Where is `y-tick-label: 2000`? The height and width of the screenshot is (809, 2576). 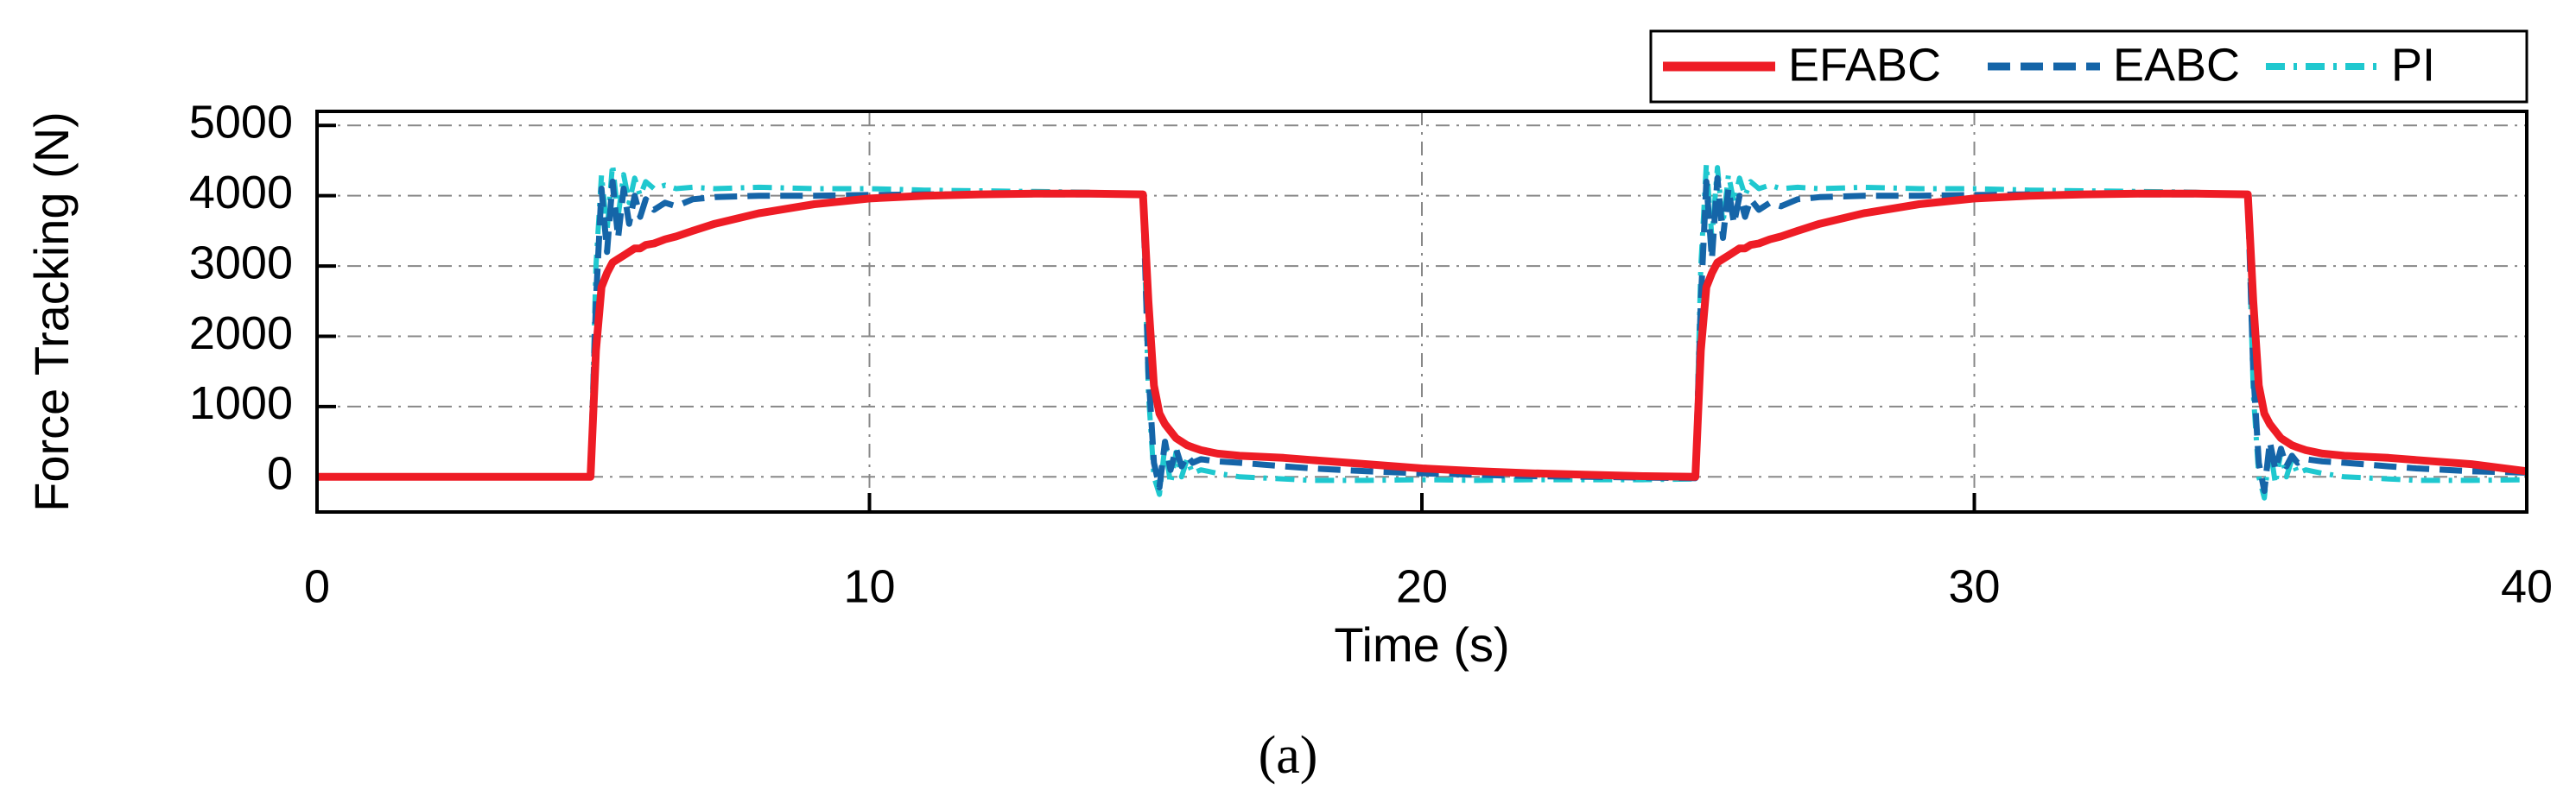 y-tick-label: 2000 is located at coordinates (241, 333).